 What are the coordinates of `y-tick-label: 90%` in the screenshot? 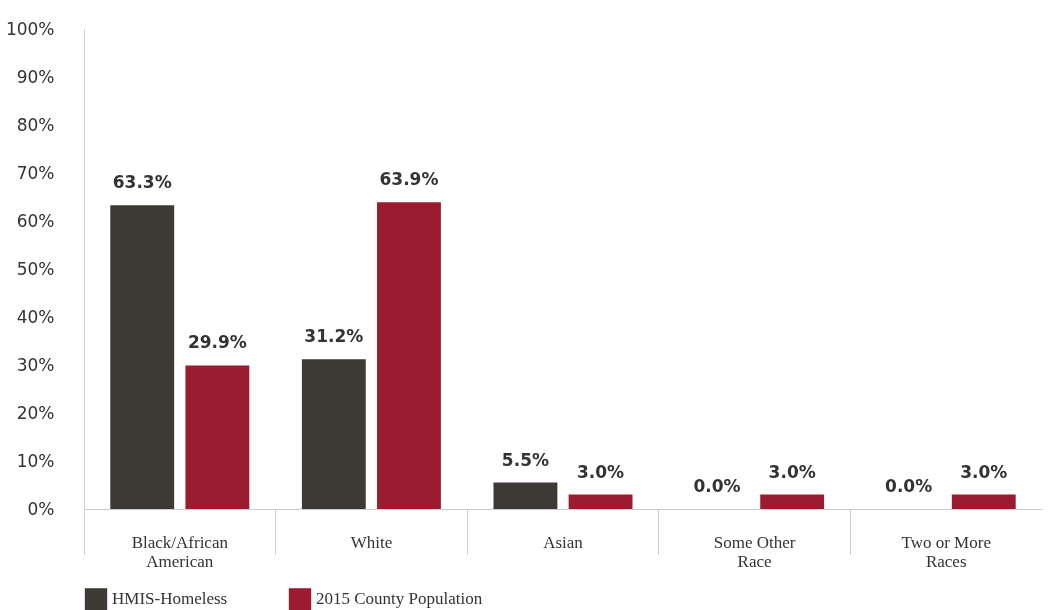 It's located at (35, 76).